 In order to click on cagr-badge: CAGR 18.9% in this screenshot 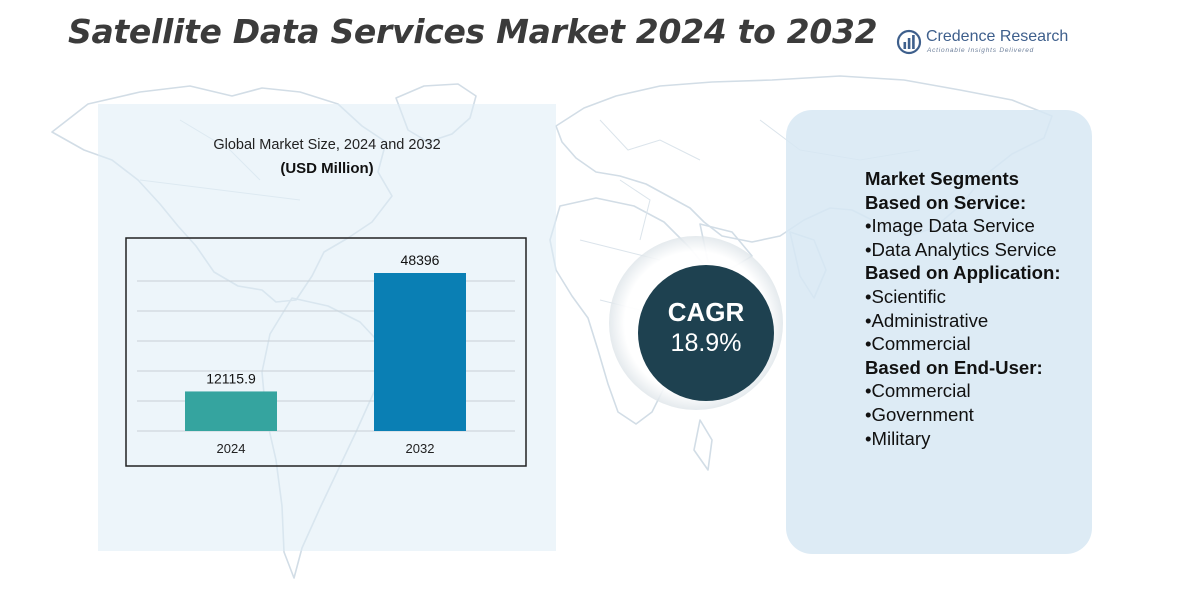, I will do `click(706, 333)`.